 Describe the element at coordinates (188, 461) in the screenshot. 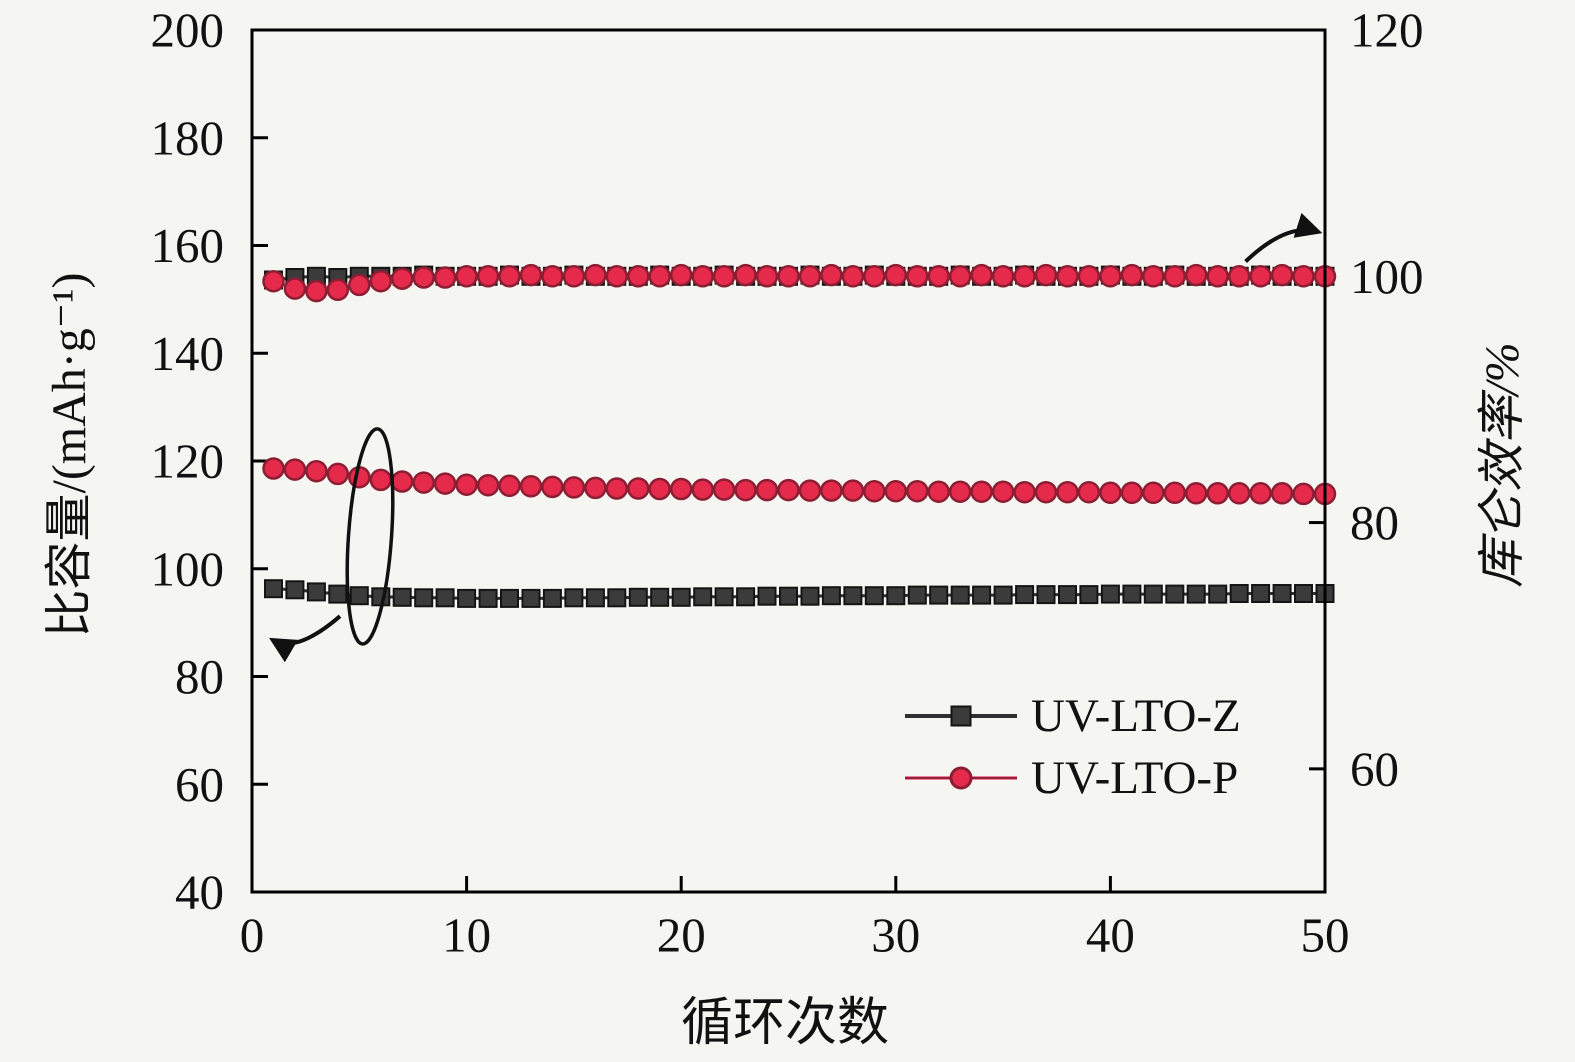

I see `left-axis-tick-labels: 200 180 160 140 120 100 80 60 40` at that location.